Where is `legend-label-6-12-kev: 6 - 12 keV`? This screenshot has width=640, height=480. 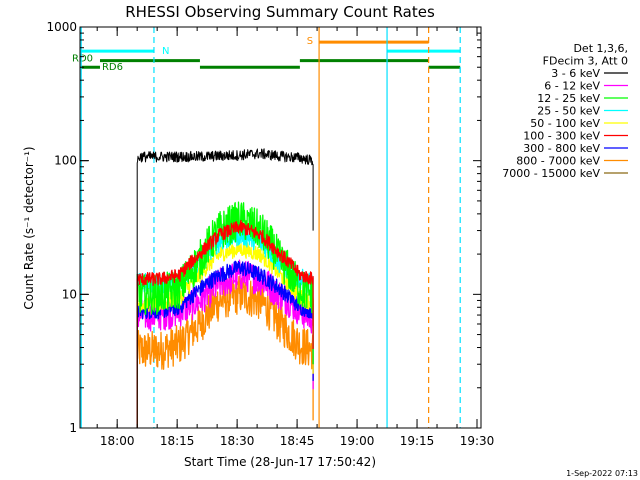
legend-label-6-12-kev: 6 - 12 keV is located at coordinates (572, 86).